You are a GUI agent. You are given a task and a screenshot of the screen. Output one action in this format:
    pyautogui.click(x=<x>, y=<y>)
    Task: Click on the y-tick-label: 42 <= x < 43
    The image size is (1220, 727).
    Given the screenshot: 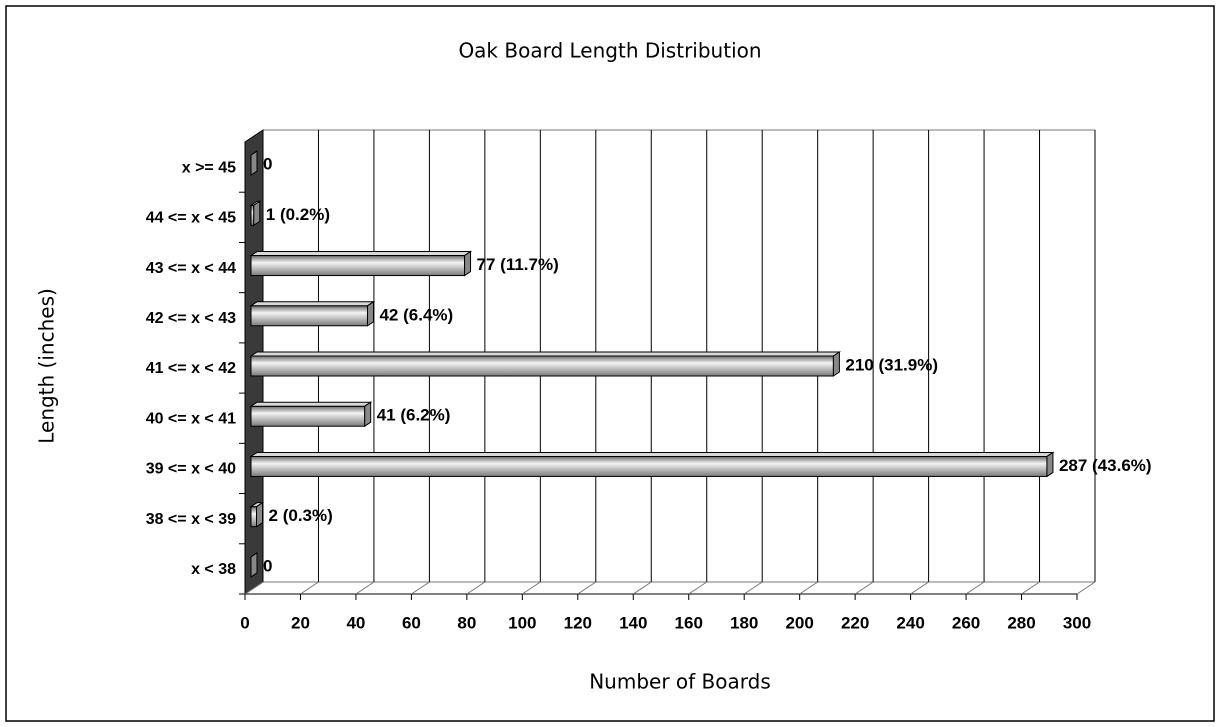 What is the action you would take?
    pyautogui.click(x=191, y=318)
    